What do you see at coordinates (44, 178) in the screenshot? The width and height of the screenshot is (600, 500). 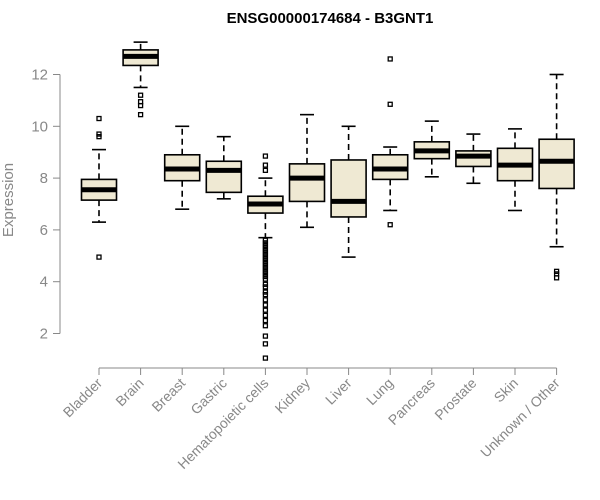 I see `y-tick-label: 8` at bounding box center [44, 178].